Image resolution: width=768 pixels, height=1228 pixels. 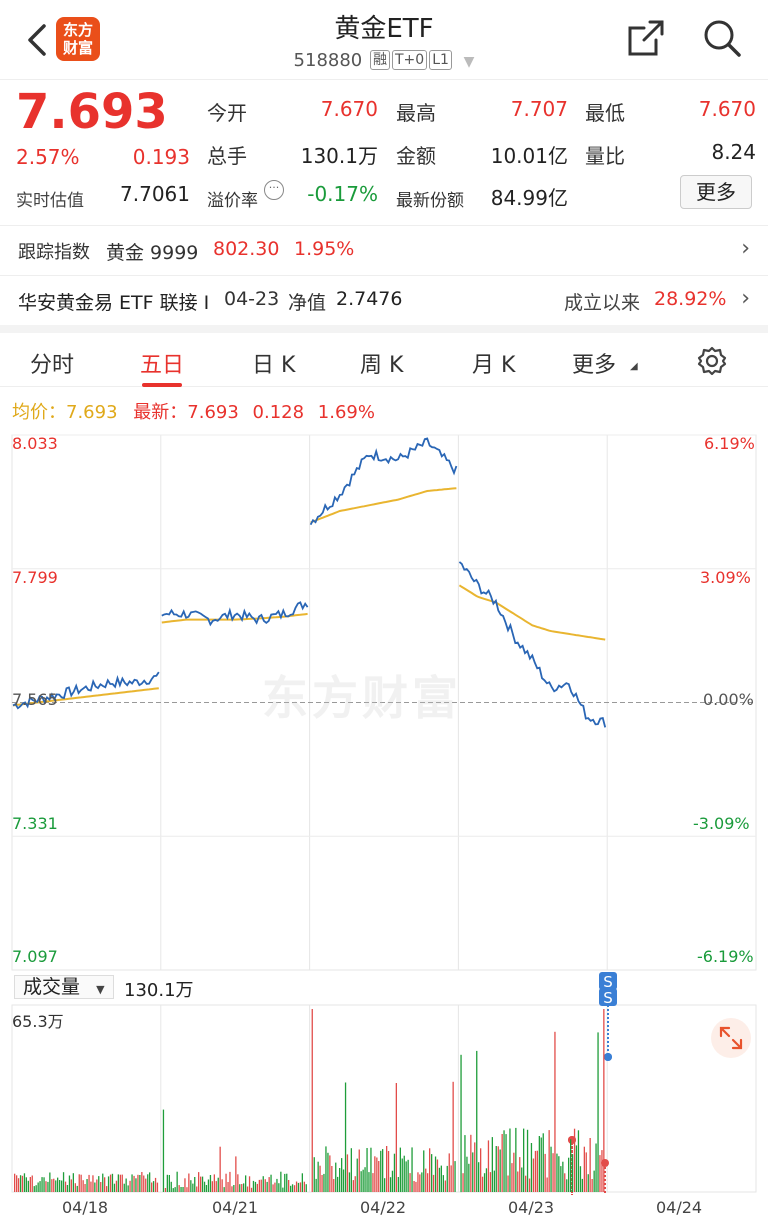 I want to click on more-fields-button: 更多, so click(x=716, y=192).